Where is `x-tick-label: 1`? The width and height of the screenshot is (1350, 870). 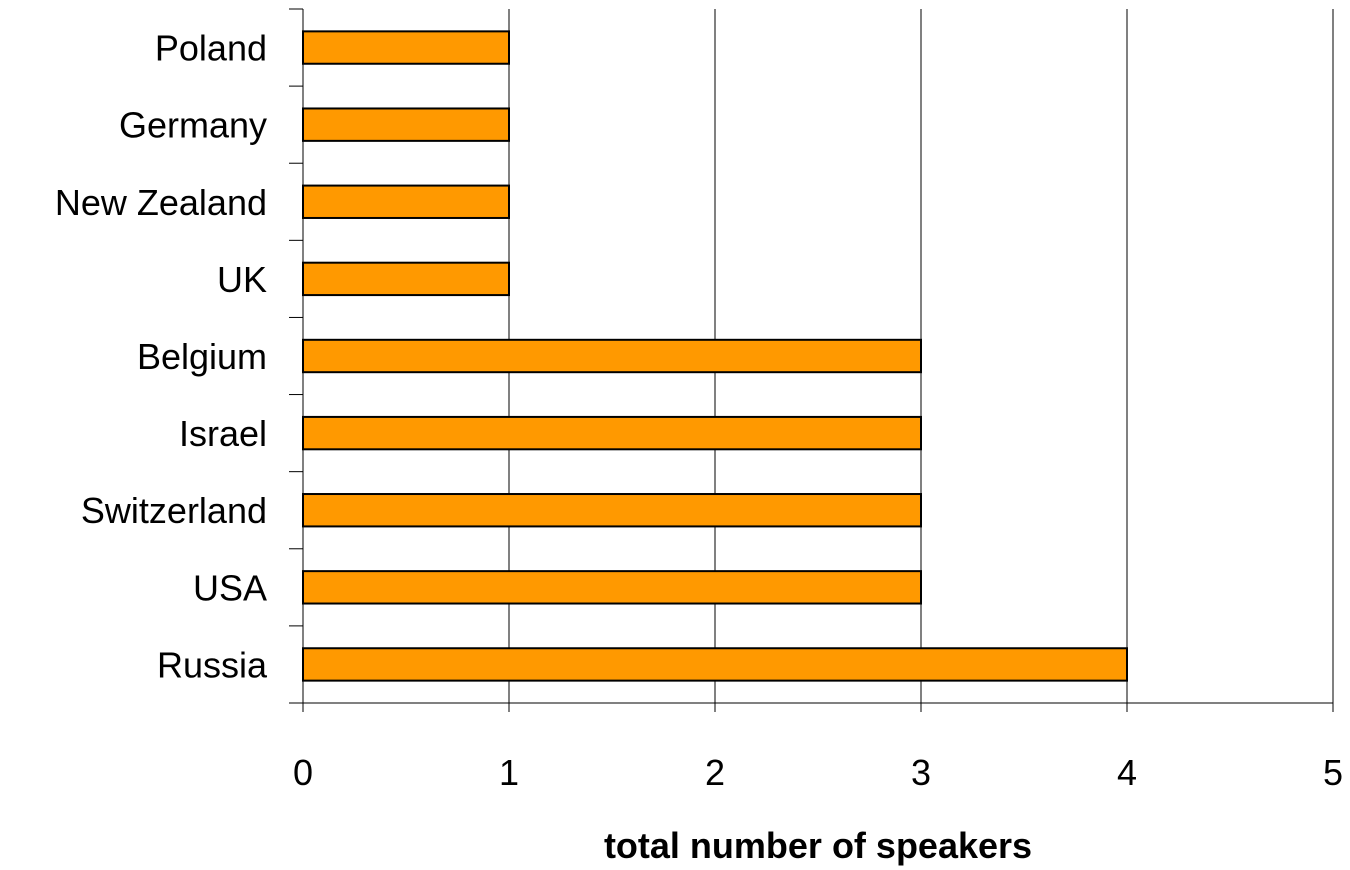
x-tick-label: 1 is located at coordinates (509, 772).